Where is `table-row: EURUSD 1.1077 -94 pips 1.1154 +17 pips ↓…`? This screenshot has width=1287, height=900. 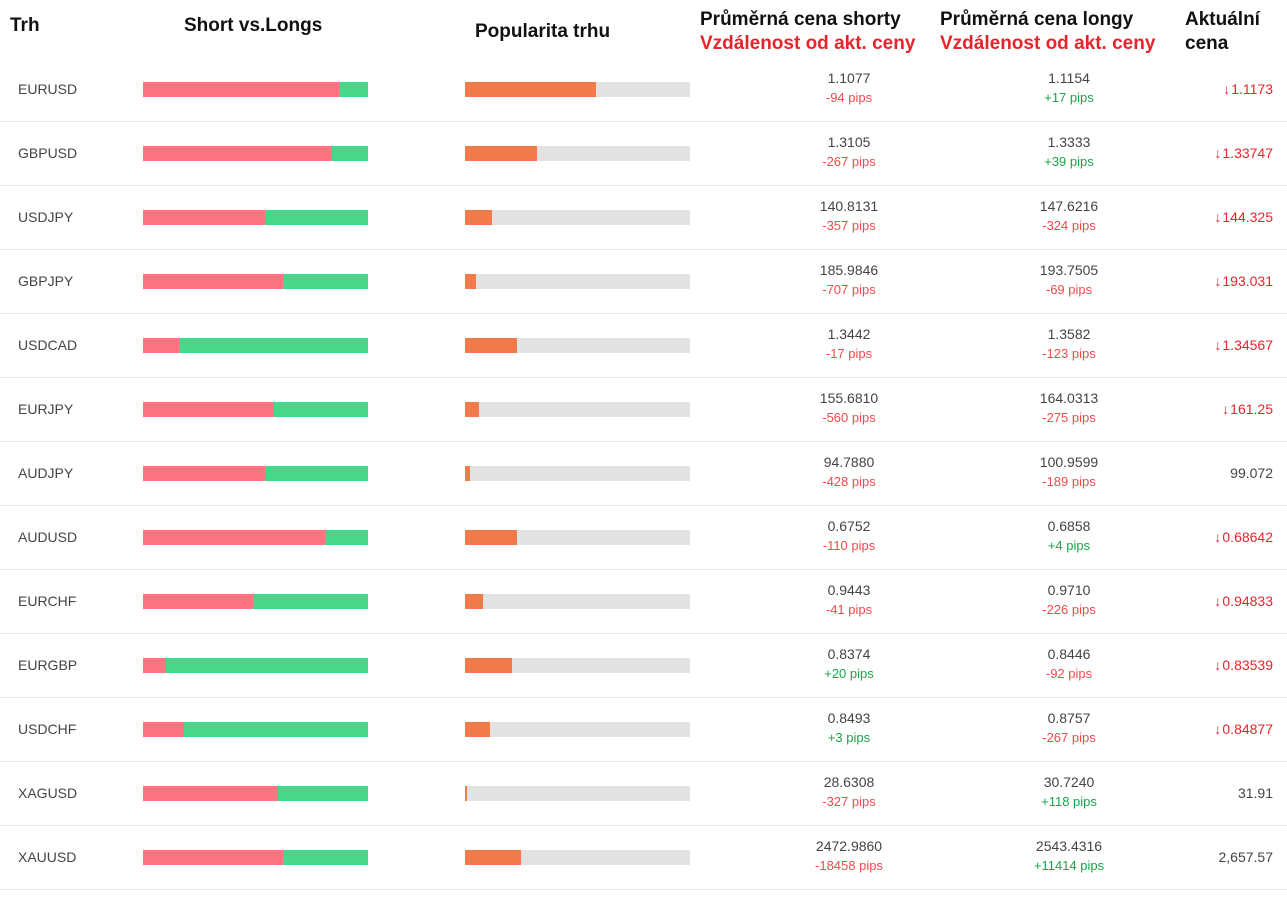 table-row: EURUSD 1.1077 -94 pips 1.1154 +17 pips ↓… is located at coordinates (643, 90).